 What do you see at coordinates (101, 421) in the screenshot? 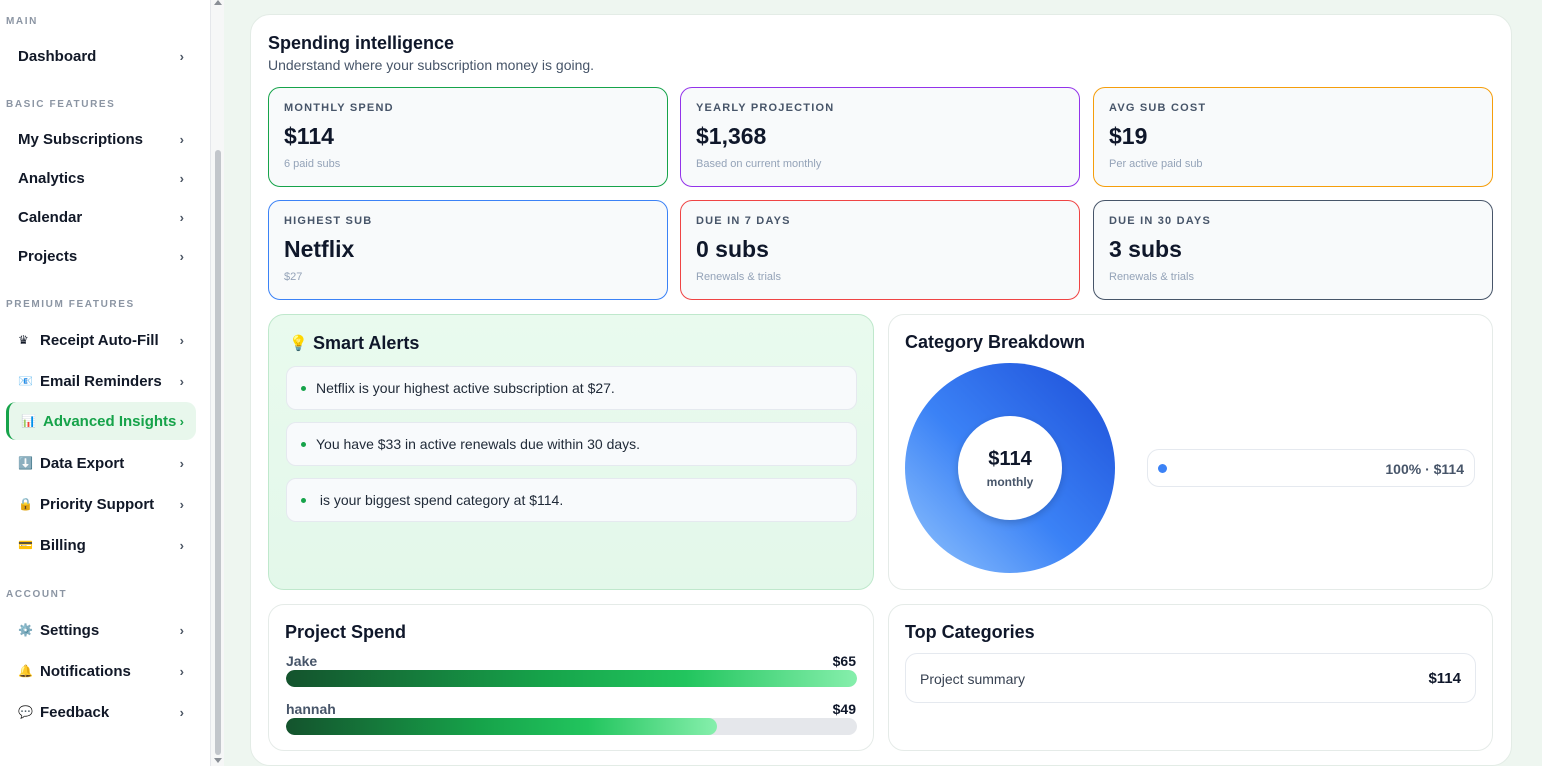
I see `sidebar-item-advanced-insights: 📊 Advanced Insights ›` at bounding box center [101, 421].